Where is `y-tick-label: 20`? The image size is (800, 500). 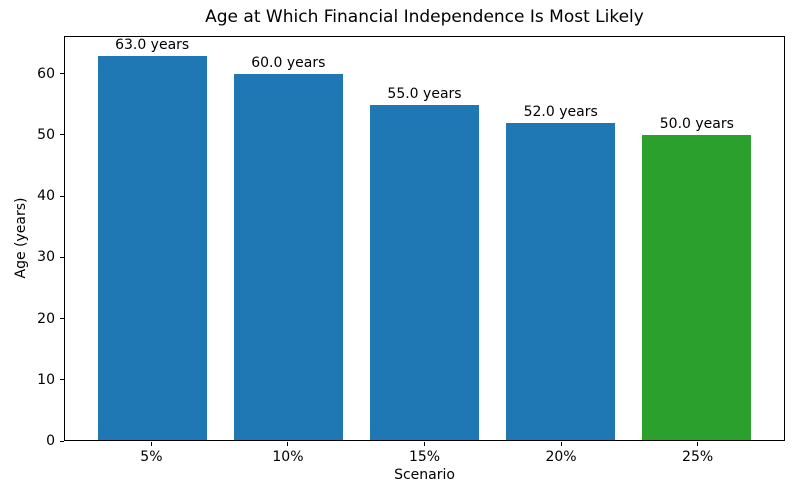 y-tick-label: 20 is located at coordinates (46, 318).